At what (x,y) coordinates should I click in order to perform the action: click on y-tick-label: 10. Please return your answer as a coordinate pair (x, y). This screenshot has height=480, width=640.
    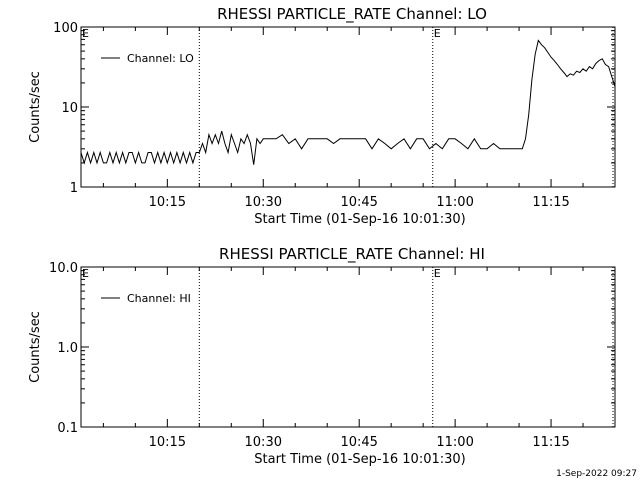
    Looking at the image, I should click on (69, 108).